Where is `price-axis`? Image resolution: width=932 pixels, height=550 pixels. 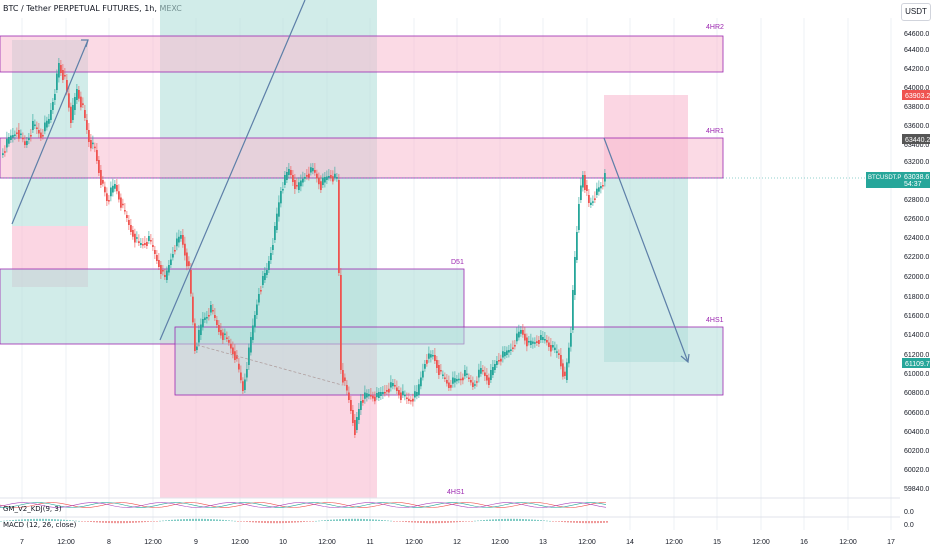
price-axis is located at coordinates (916, 260).